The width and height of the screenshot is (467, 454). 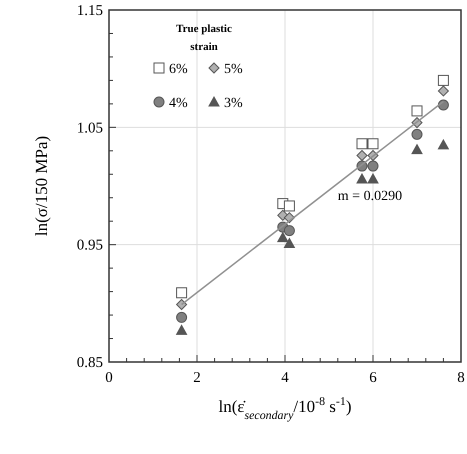 What do you see at coordinates (89, 363) in the screenshot?
I see `y-tick-label: 0.85` at bounding box center [89, 363].